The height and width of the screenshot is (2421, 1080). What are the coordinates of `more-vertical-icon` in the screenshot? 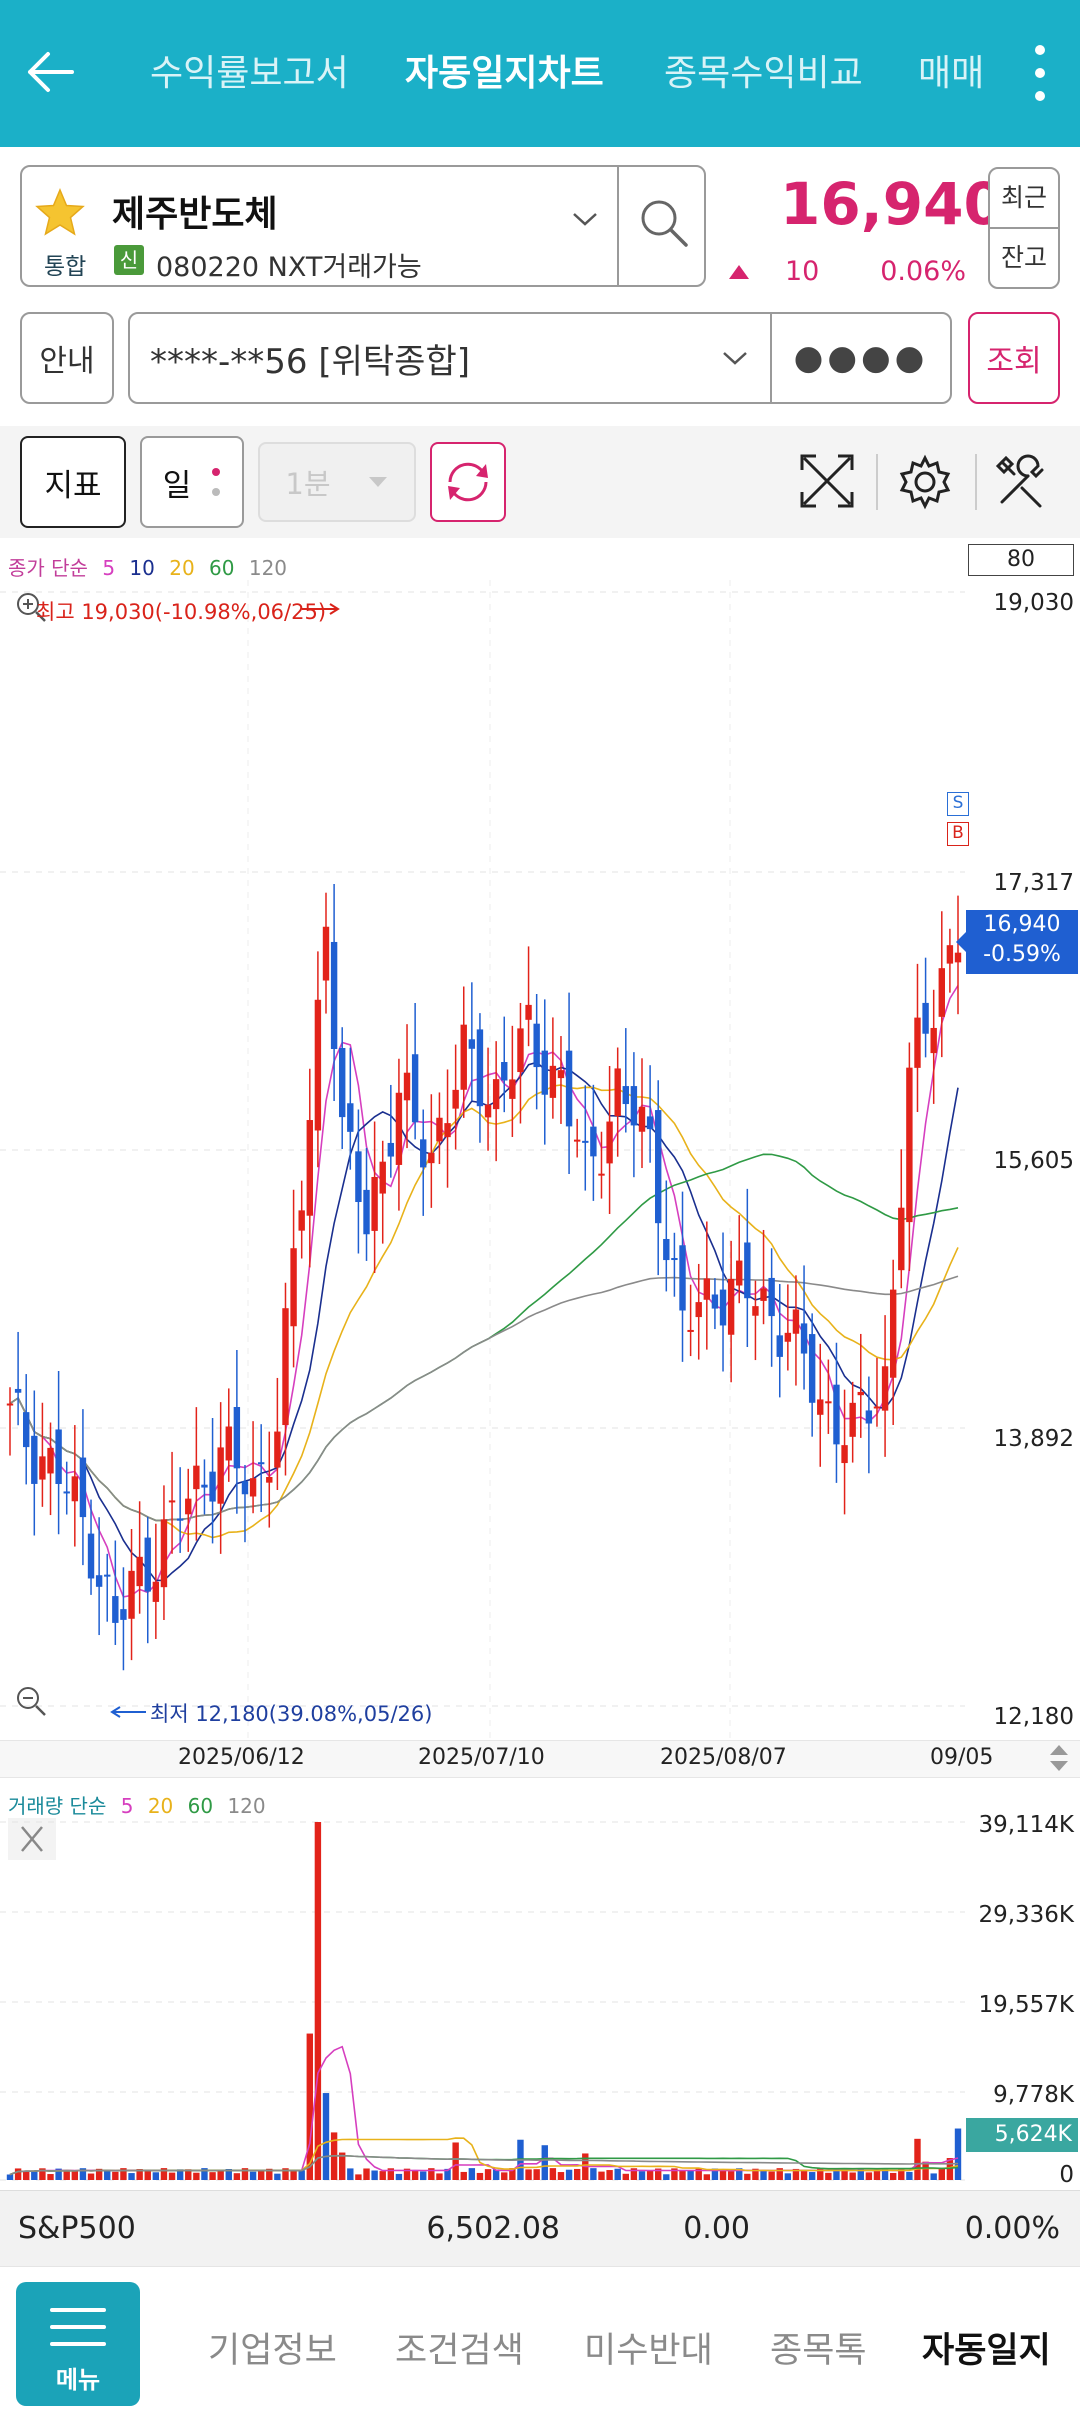 It's located at (1040, 73).